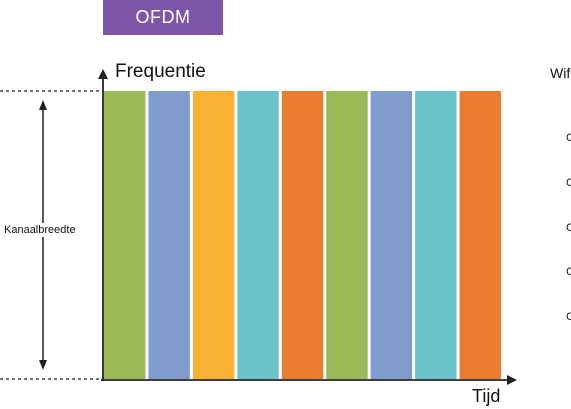 The image size is (571, 409). I want to click on time-axis-label: Tijd, so click(486, 396).